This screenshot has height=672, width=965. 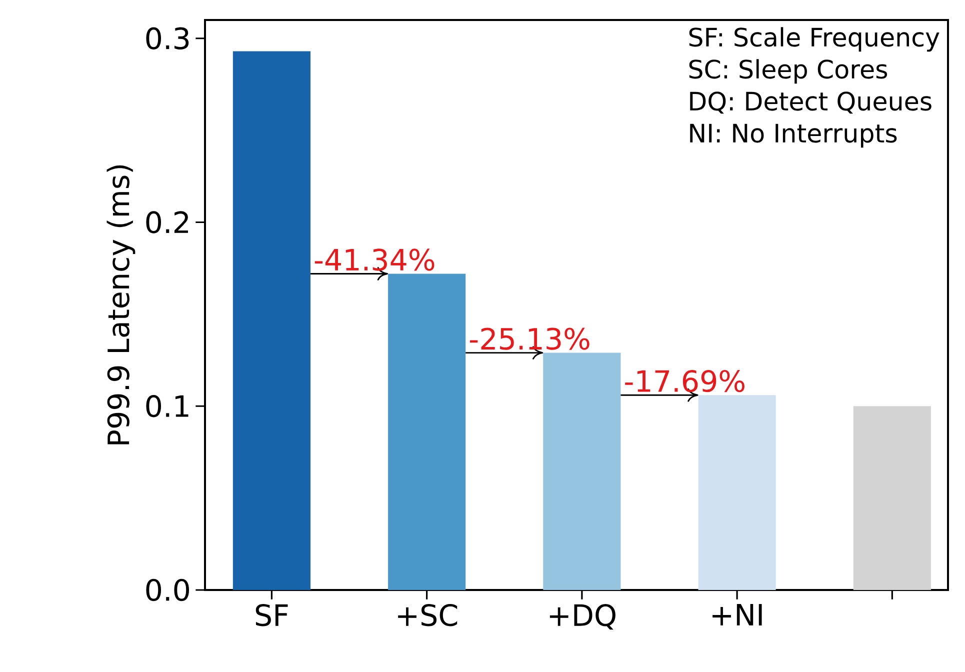 What do you see at coordinates (428, 615) in the screenshot?
I see `x-tick-label: +SC` at bounding box center [428, 615].